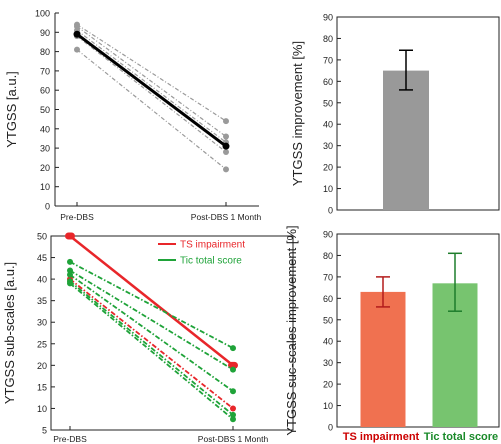 This screenshot has width=501, height=444. Describe the element at coordinates (212, 245) in the screenshot. I see `legend-label: TS impairment` at that location.